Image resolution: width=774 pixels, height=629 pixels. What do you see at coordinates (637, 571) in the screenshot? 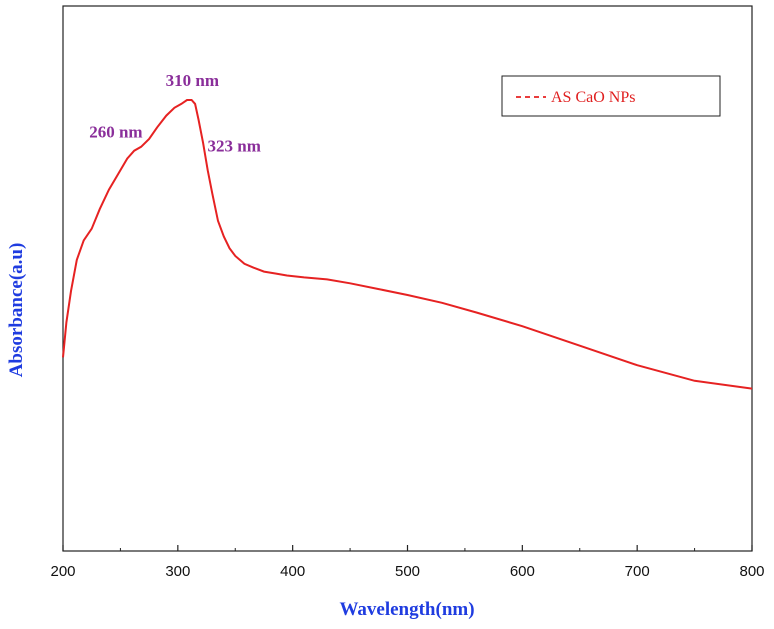
I see `x-tick-label-700: 700` at bounding box center [637, 571].